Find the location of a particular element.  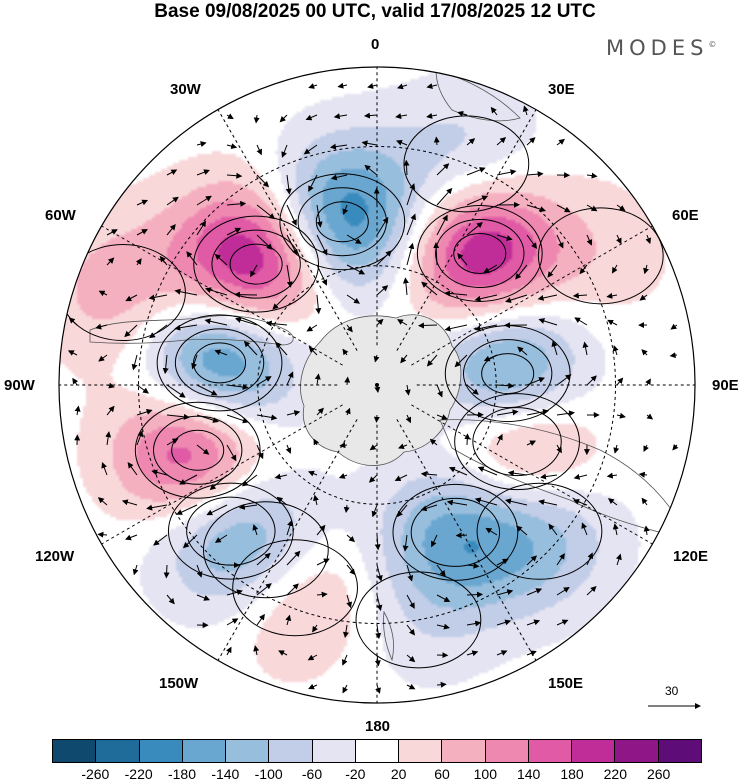

continent-new-zealand is located at coordinates (388, 636).